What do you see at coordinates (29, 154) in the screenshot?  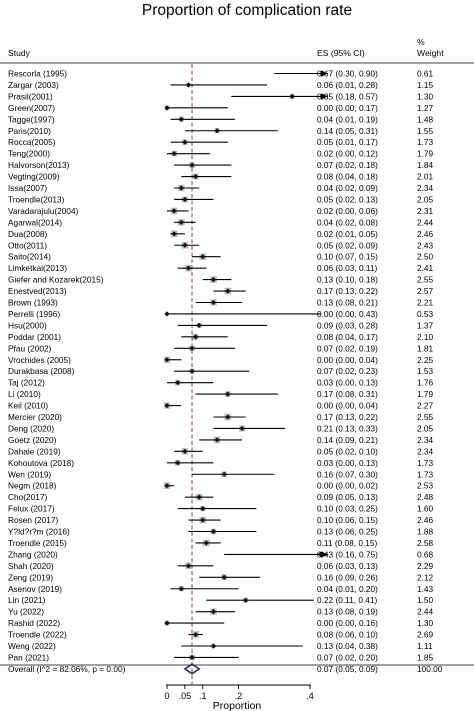 I see `study-label: Teng(2000)` at bounding box center [29, 154].